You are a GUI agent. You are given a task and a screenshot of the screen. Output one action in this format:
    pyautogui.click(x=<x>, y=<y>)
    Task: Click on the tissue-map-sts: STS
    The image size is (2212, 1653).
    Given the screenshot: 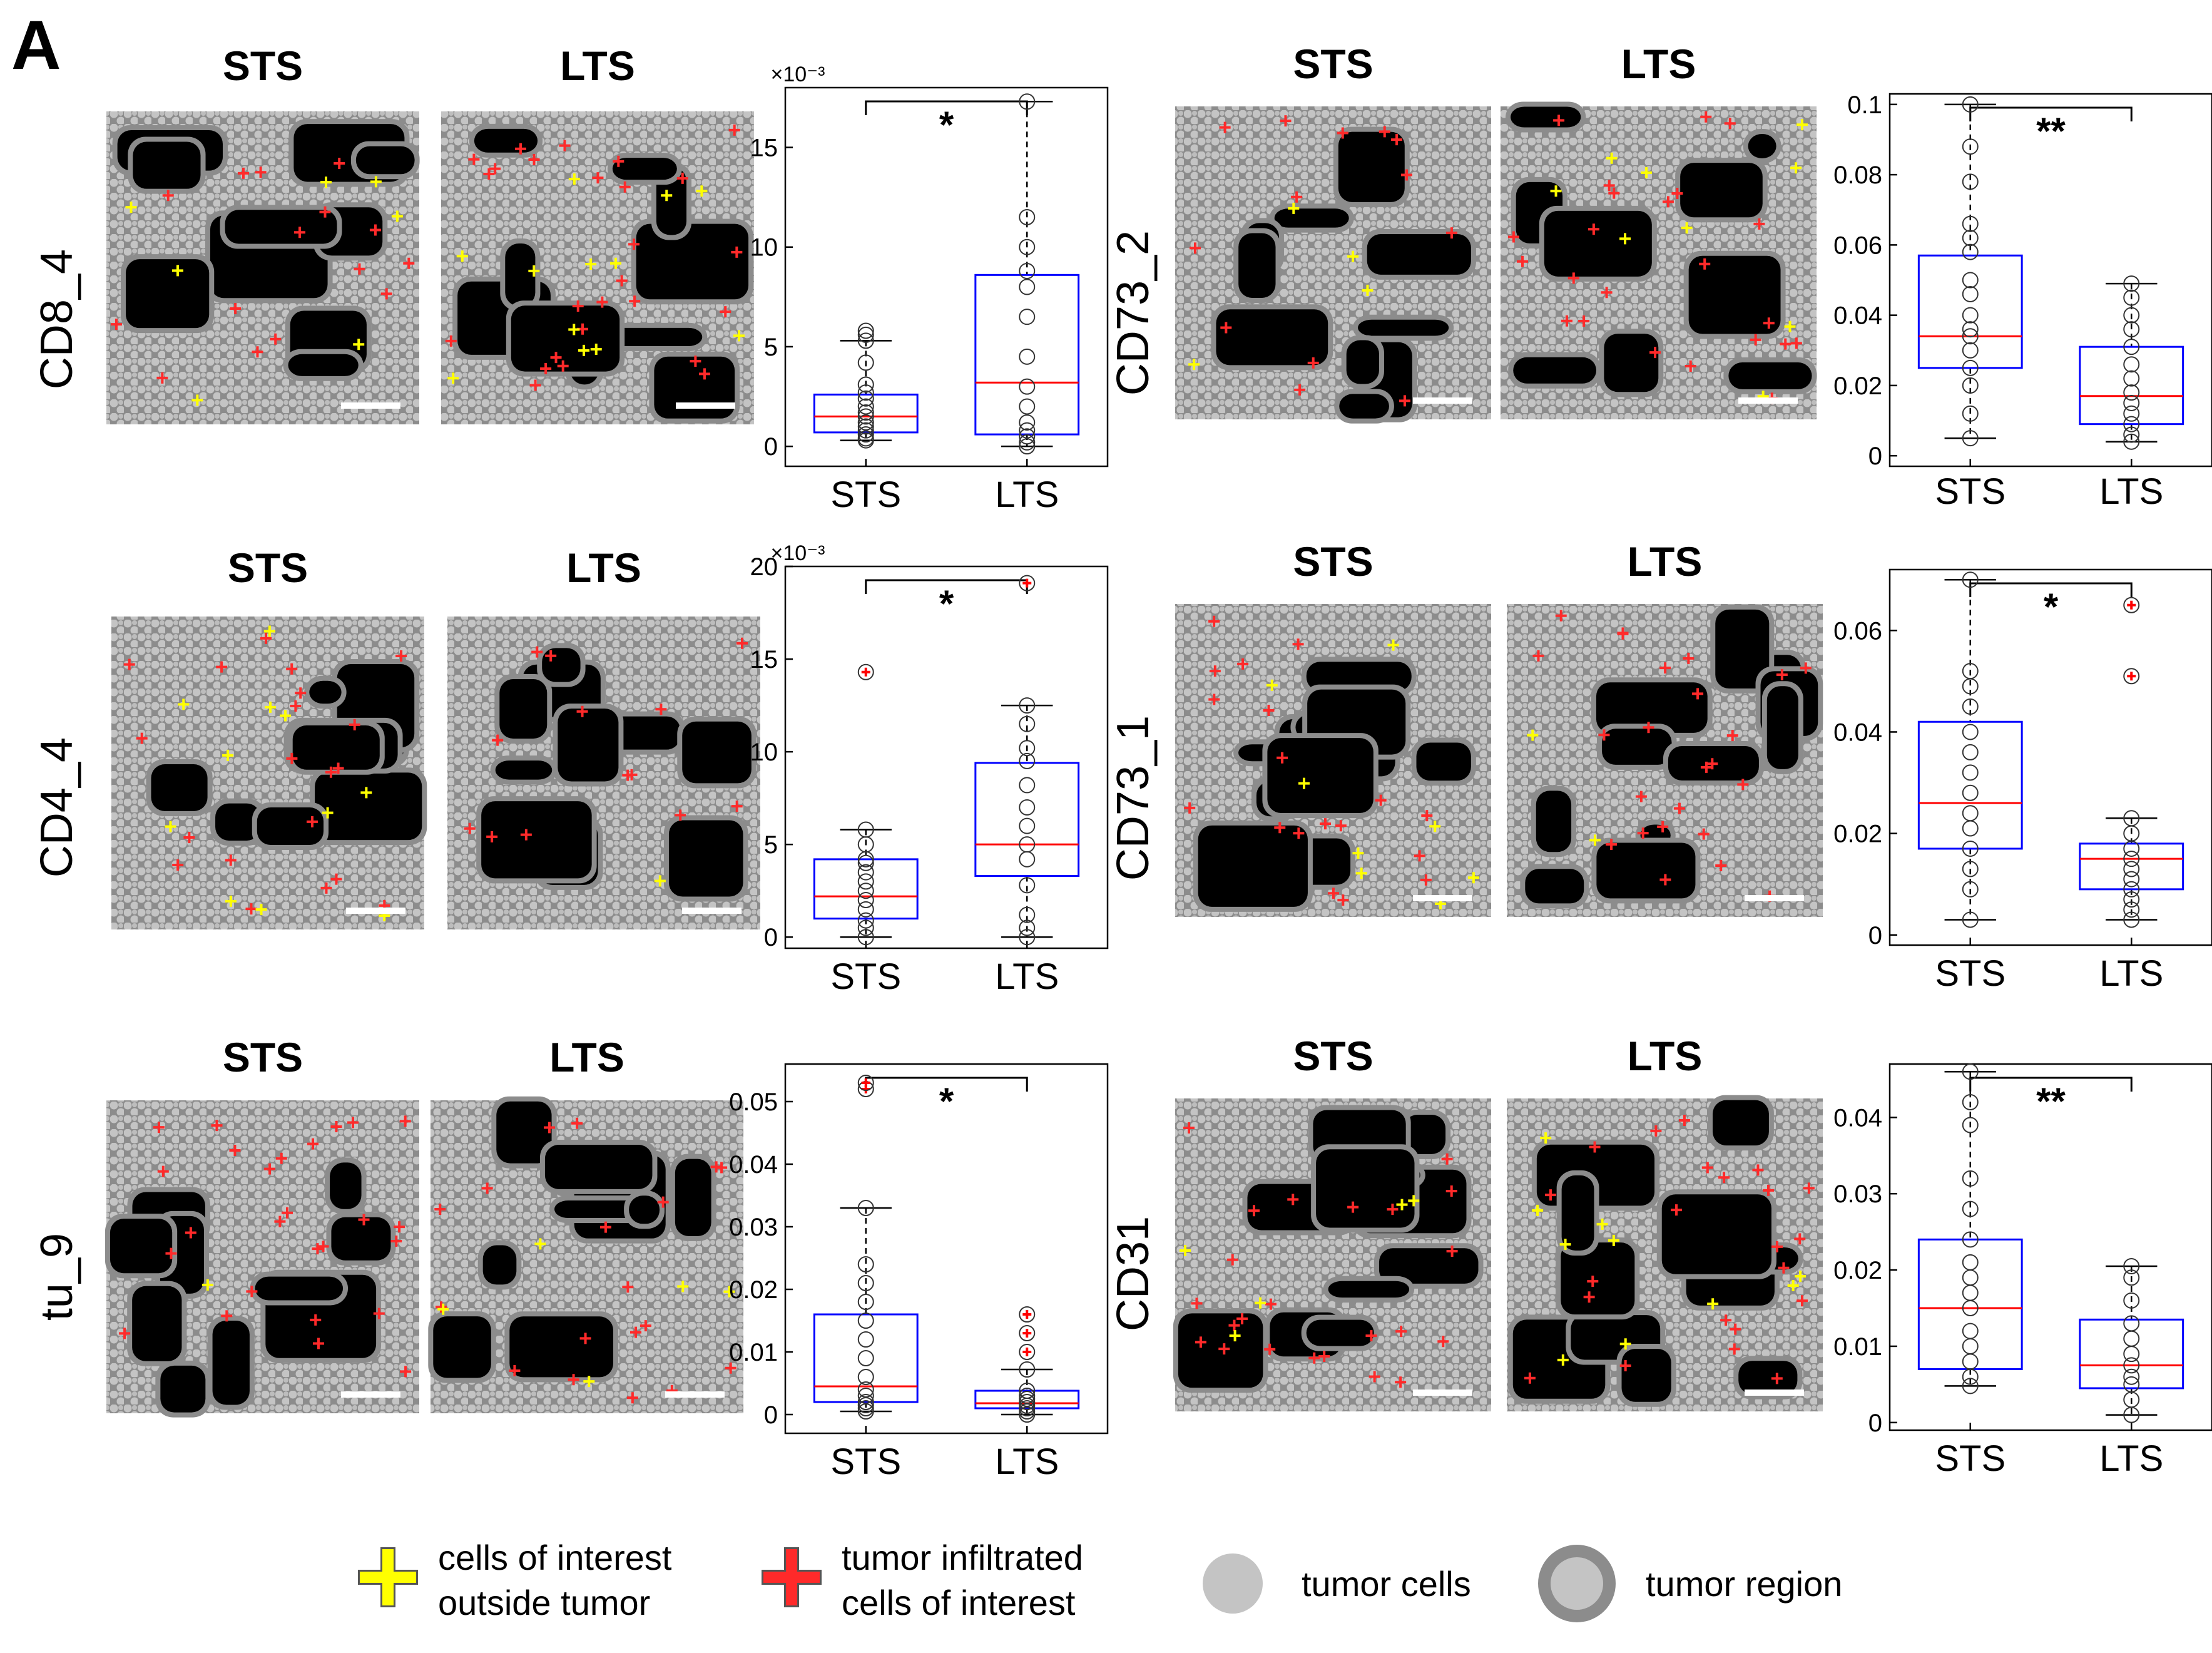 What is the action you would take?
    pyautogui.click(x=1333, y=727)
    